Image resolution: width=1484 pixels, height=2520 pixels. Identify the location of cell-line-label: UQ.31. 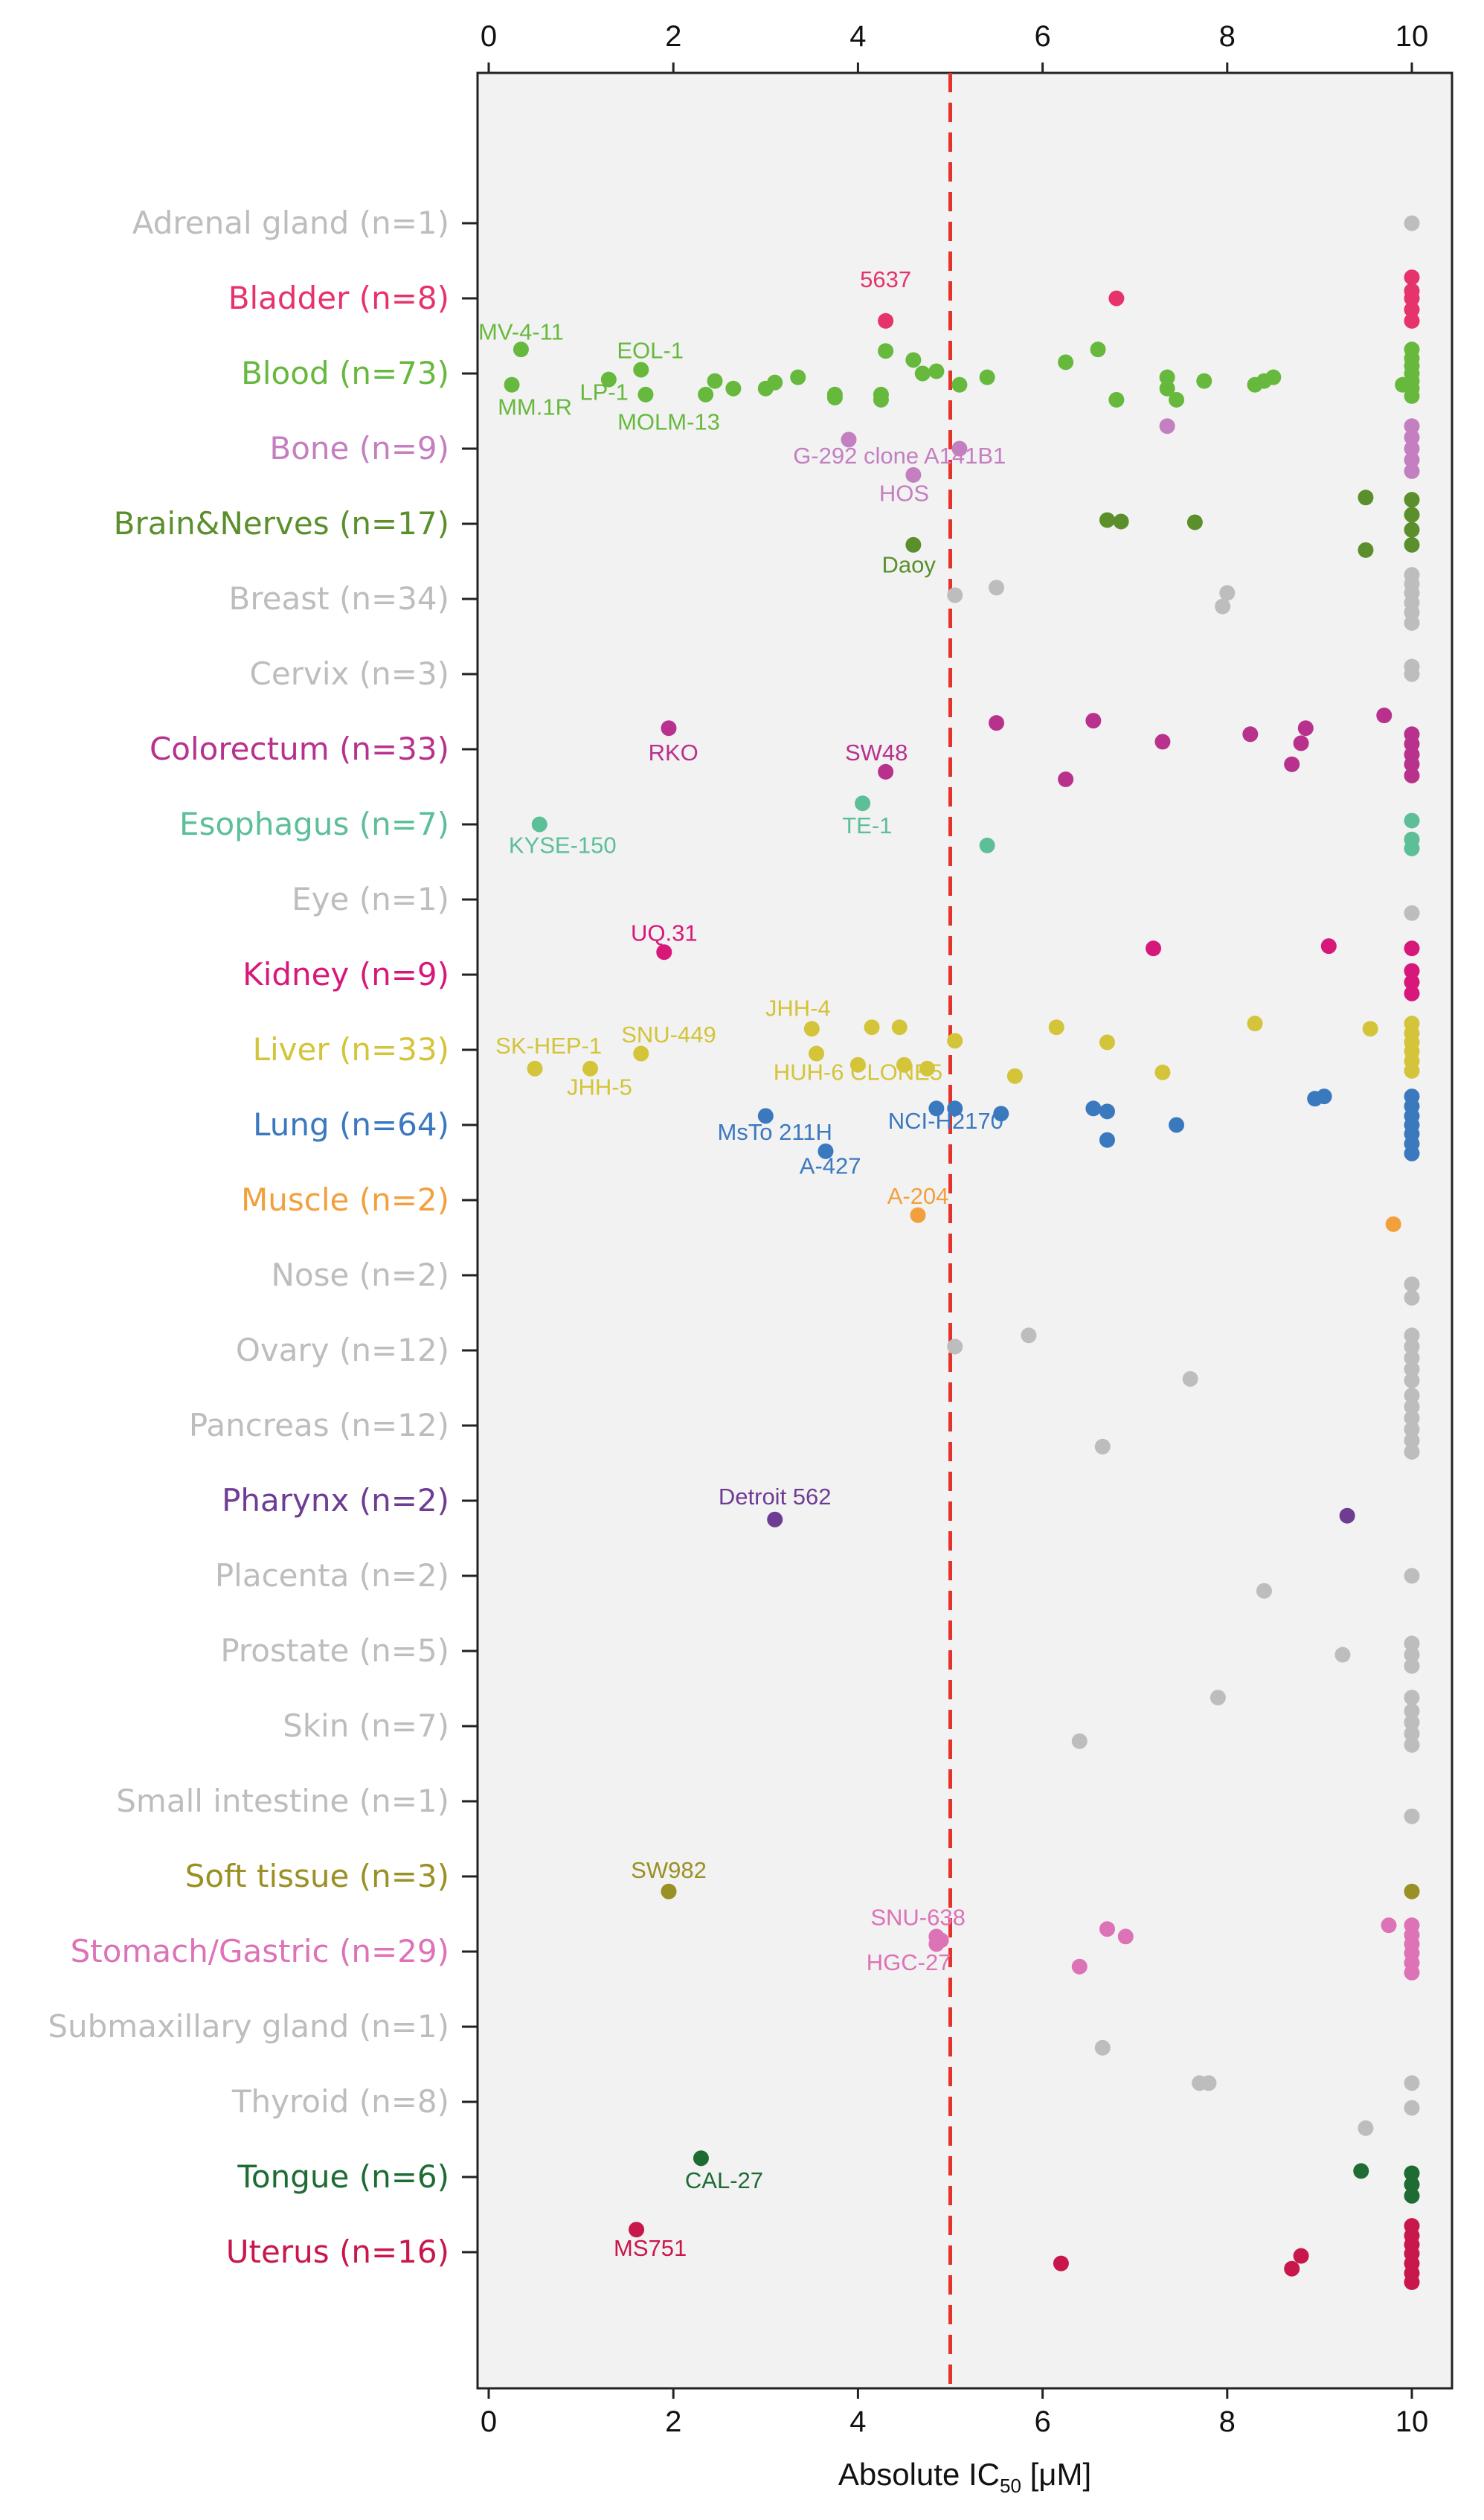
(664, 933).